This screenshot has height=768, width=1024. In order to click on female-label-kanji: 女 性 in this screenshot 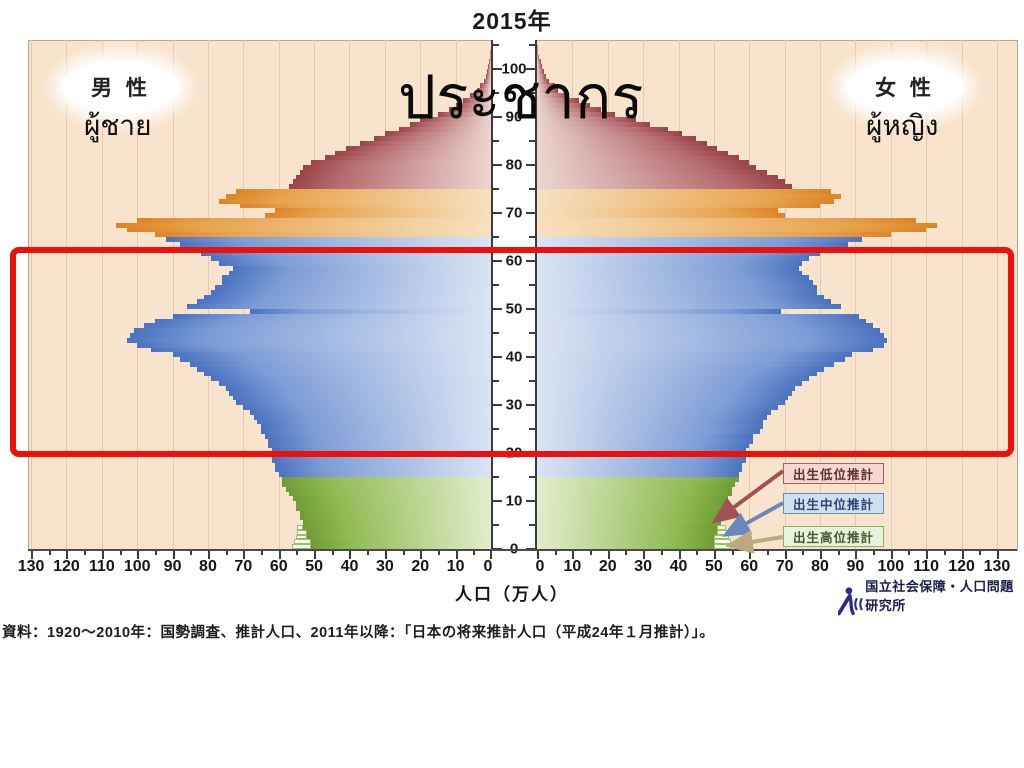, I will do `click(905, 88)`.